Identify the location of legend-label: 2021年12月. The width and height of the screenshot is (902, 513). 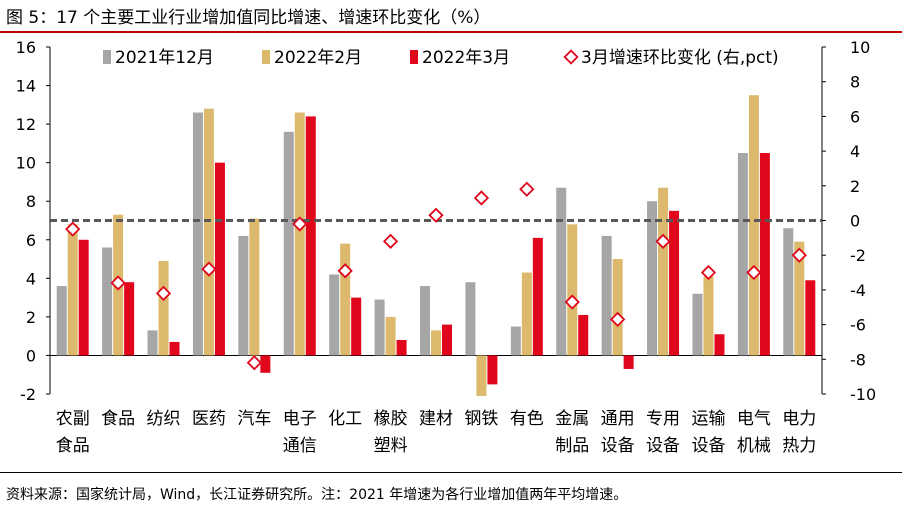
(164, 58).